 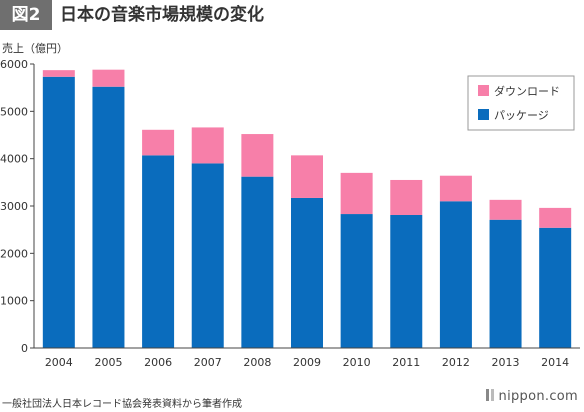 I want to click on bar-download-2011, so click(x=406, y=197).